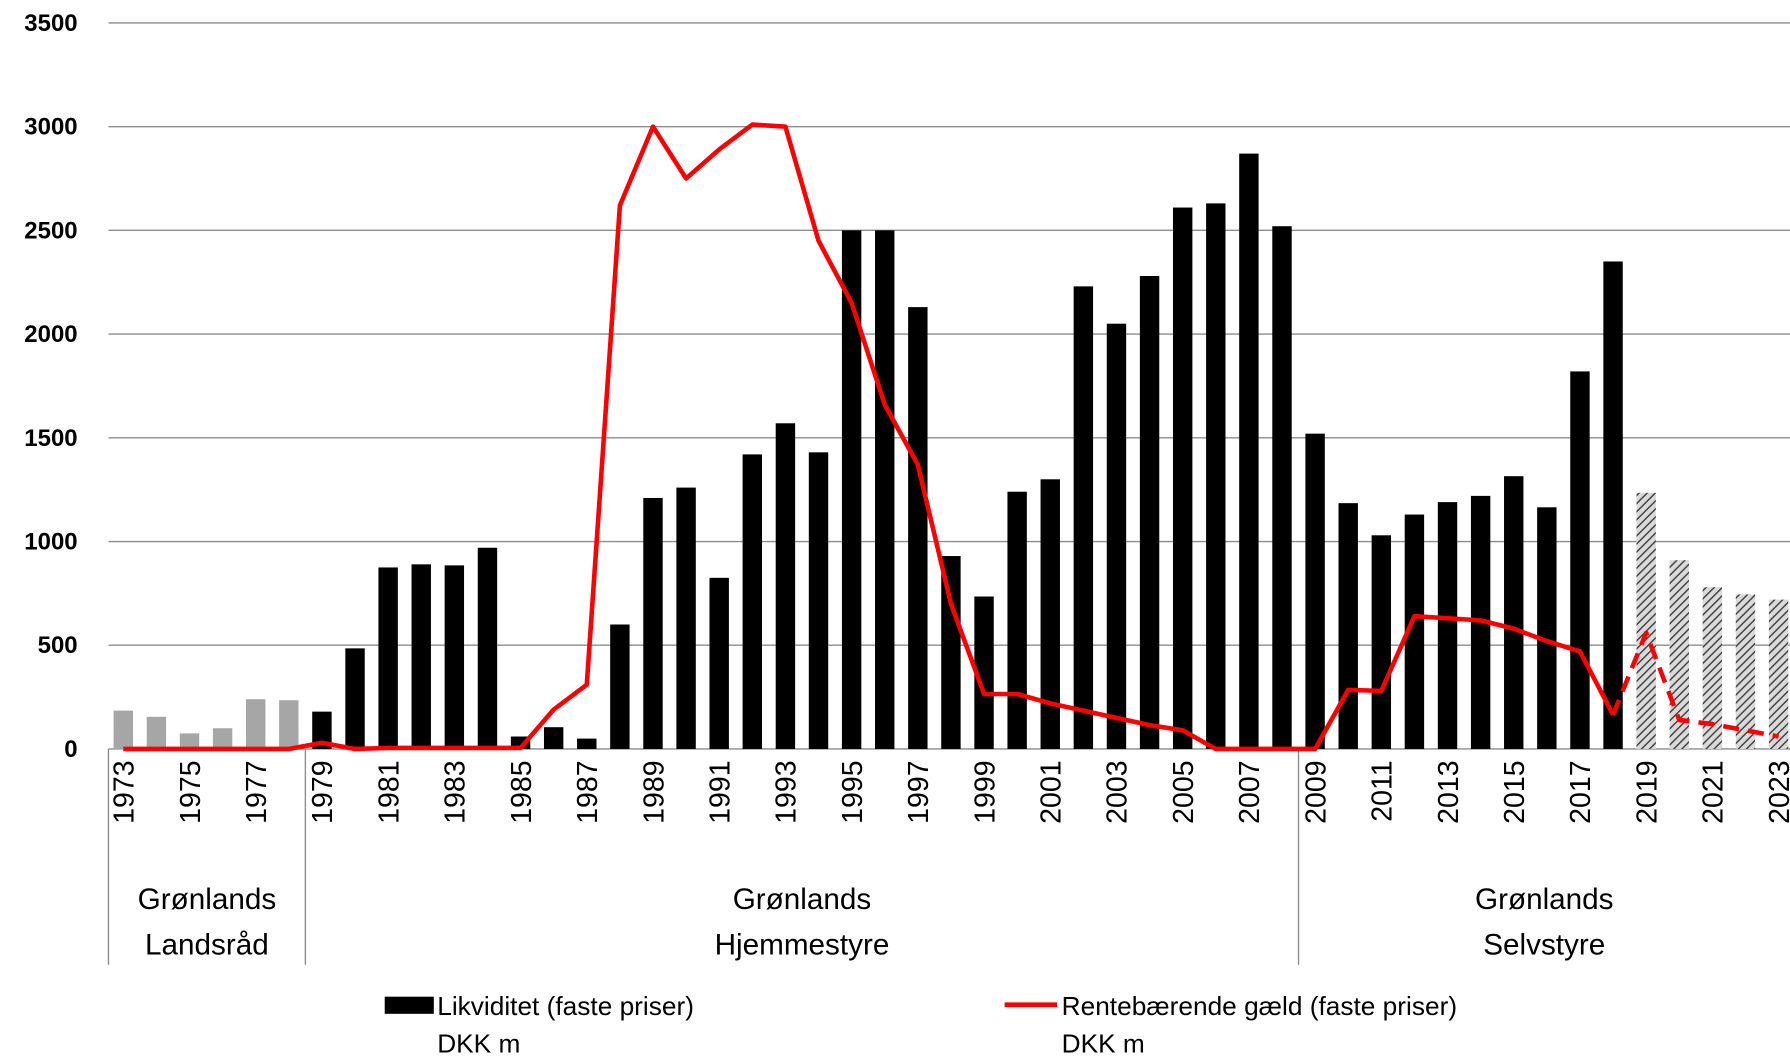 The width and height of the screenshot is (1790, 1060). Describe the element at coordinates (1581, 791) in the screenshot. I see `x-tick-label: 2017` at that location.